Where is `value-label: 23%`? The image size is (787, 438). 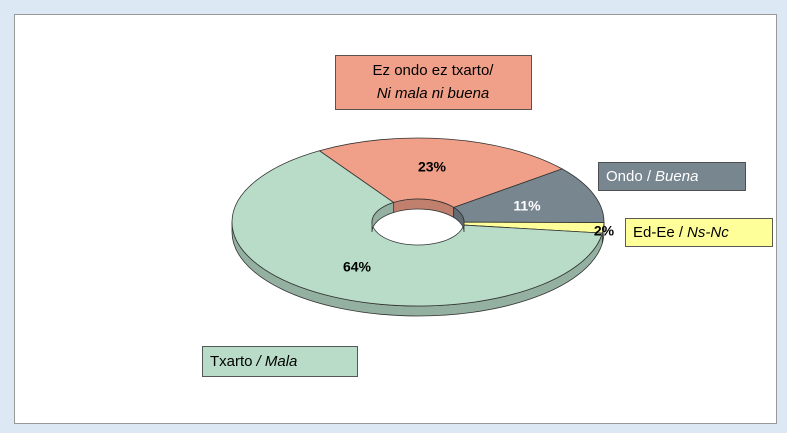
value-label: 23% is located at coordinates (432, 167).